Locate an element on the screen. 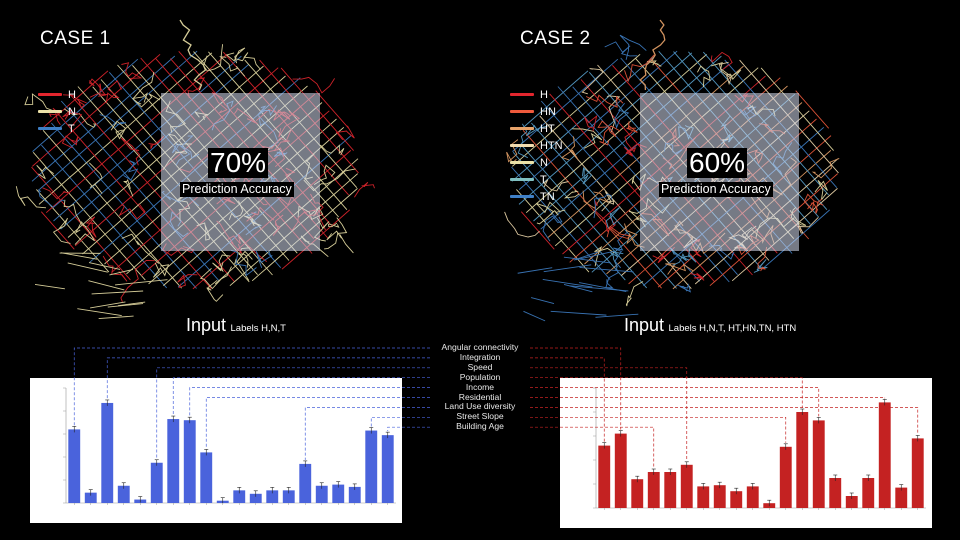 The width and height of the screenshot is (960, 540). legend-label-ht: HT is located at coordinates (547, 128).